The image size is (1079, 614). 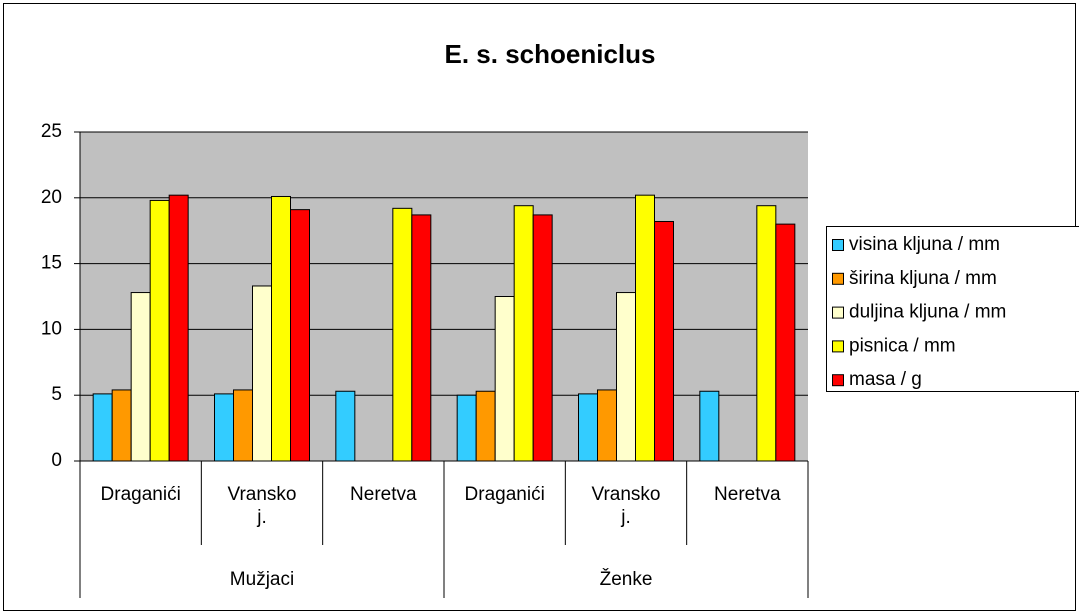 What do you see at coordinates (626, 579) in the screenshot?
I see `group-label: Ženke` at bounding box center [626, 579].